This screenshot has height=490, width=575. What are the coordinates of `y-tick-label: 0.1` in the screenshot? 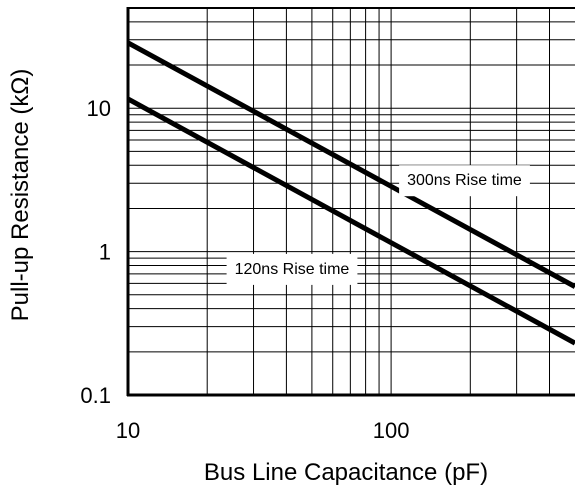 It's located at (95, 395).